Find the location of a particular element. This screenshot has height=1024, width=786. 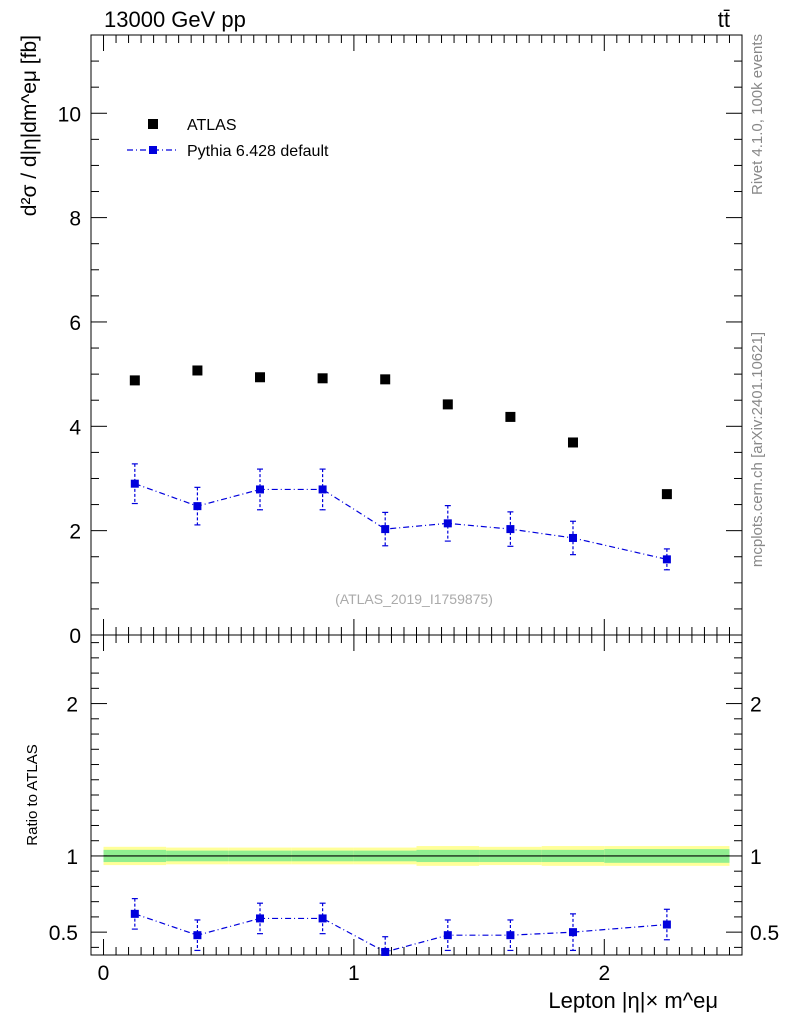

ratio-band is located at coordinates (416, 856).